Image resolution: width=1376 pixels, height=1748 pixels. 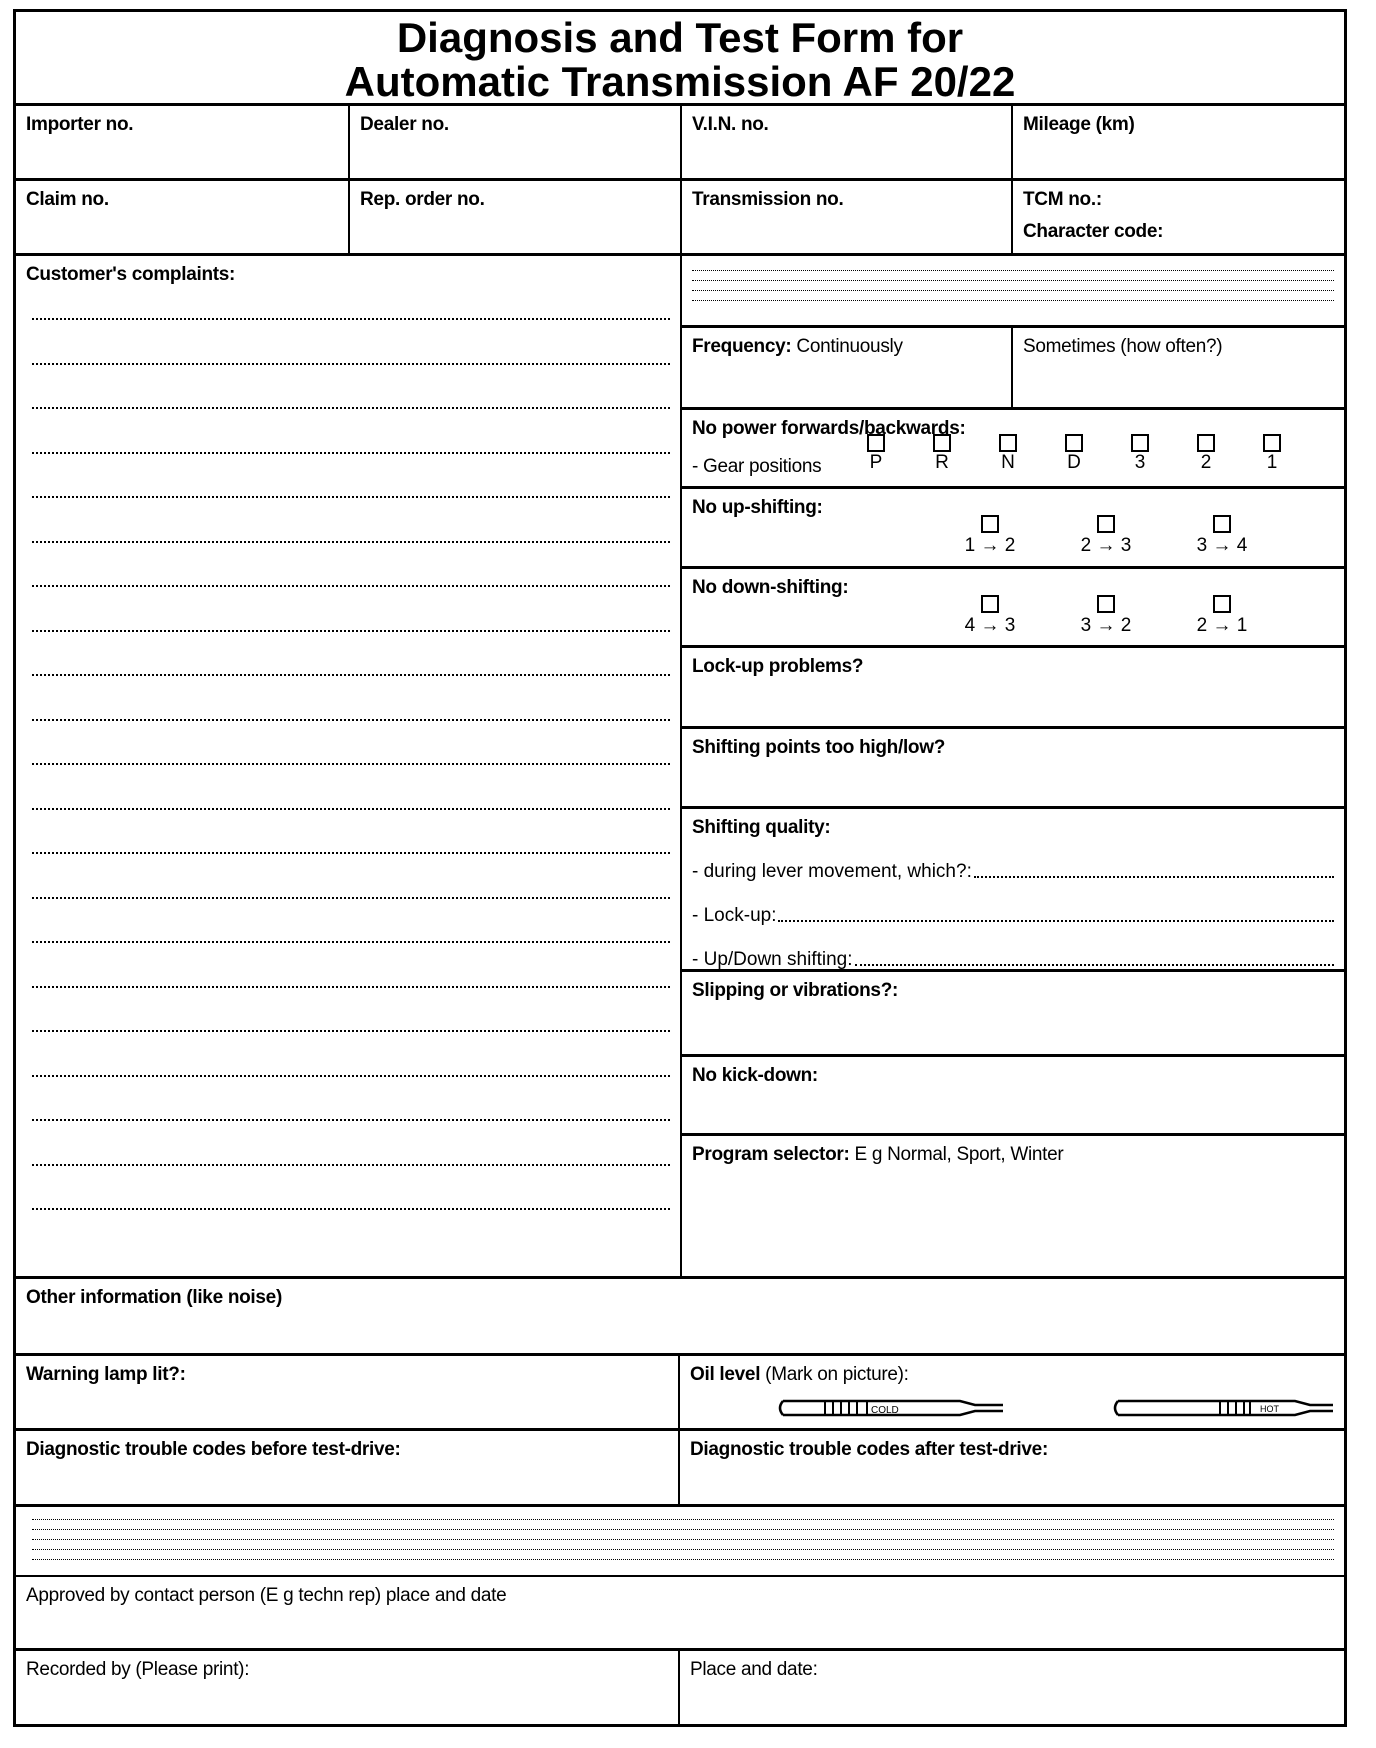 I want to click on gear-label: N, so click(x=1008, y=462).